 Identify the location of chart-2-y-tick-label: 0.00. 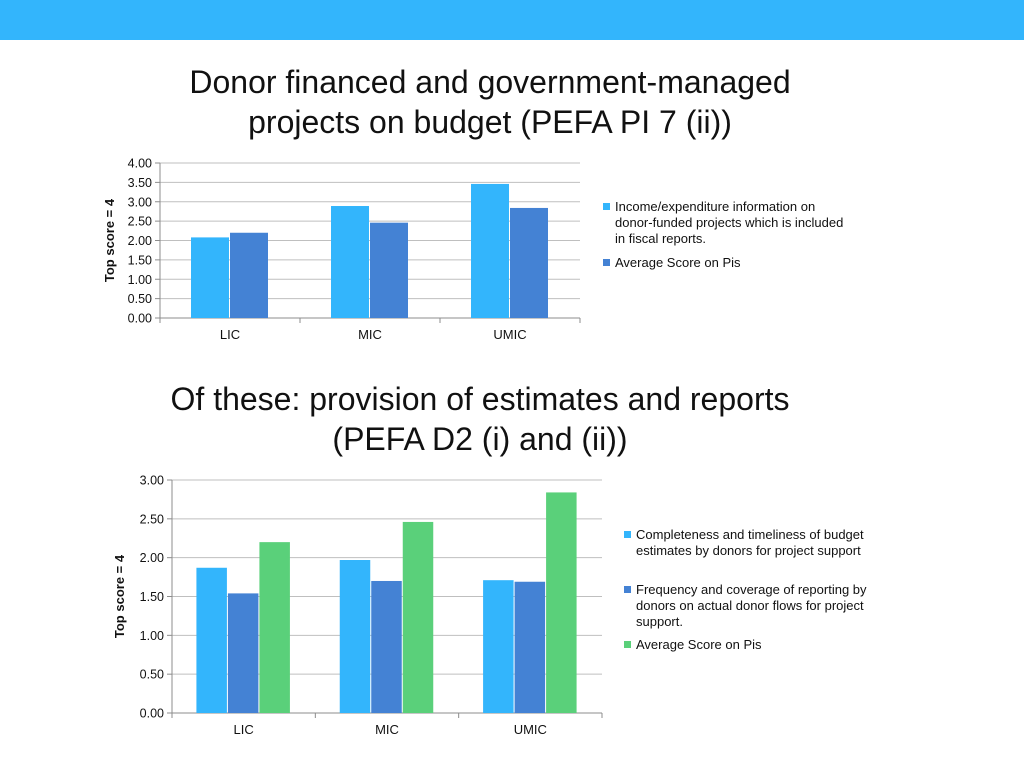
(152, 714).